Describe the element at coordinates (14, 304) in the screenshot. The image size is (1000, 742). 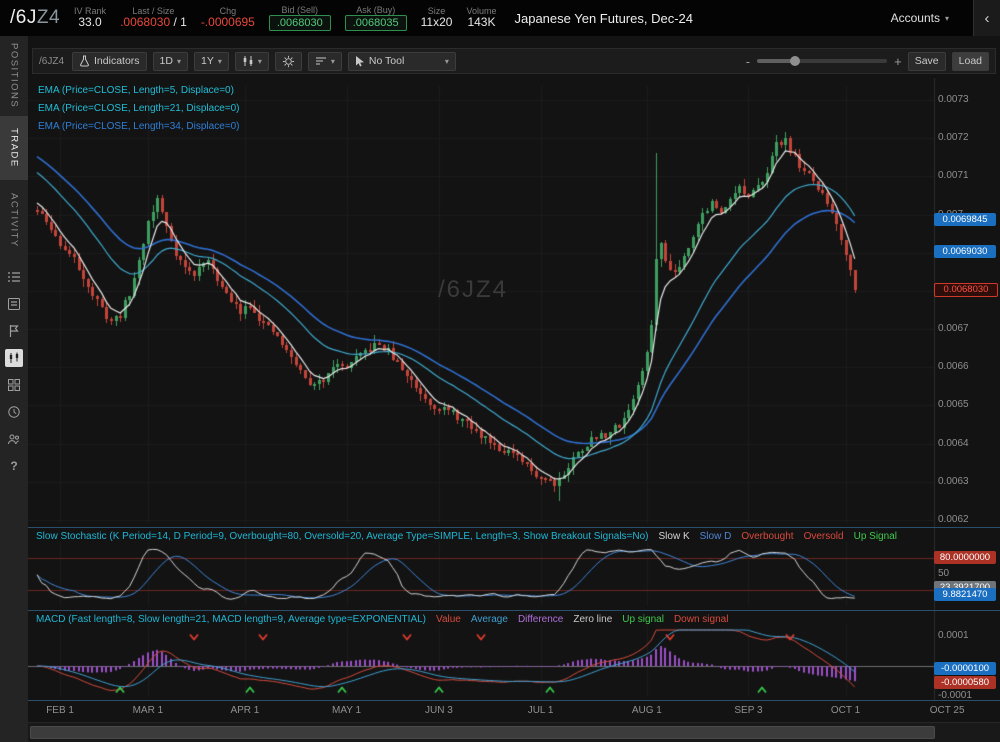
I see `journal-icon` at that location.